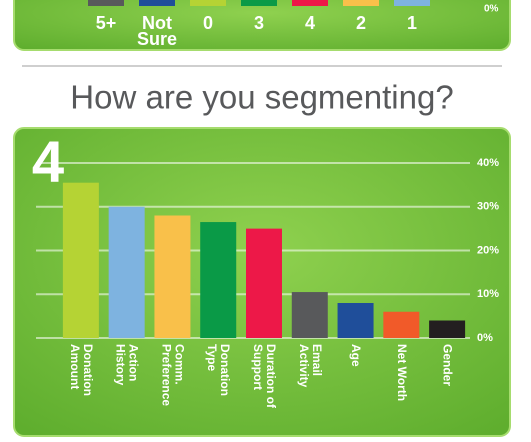 This screenshot has height=442, width=531. What do you see at coordinates (488, 294) in the screenshot?
I see `y-tick-label: 10%` at bounding box center [488, 294].